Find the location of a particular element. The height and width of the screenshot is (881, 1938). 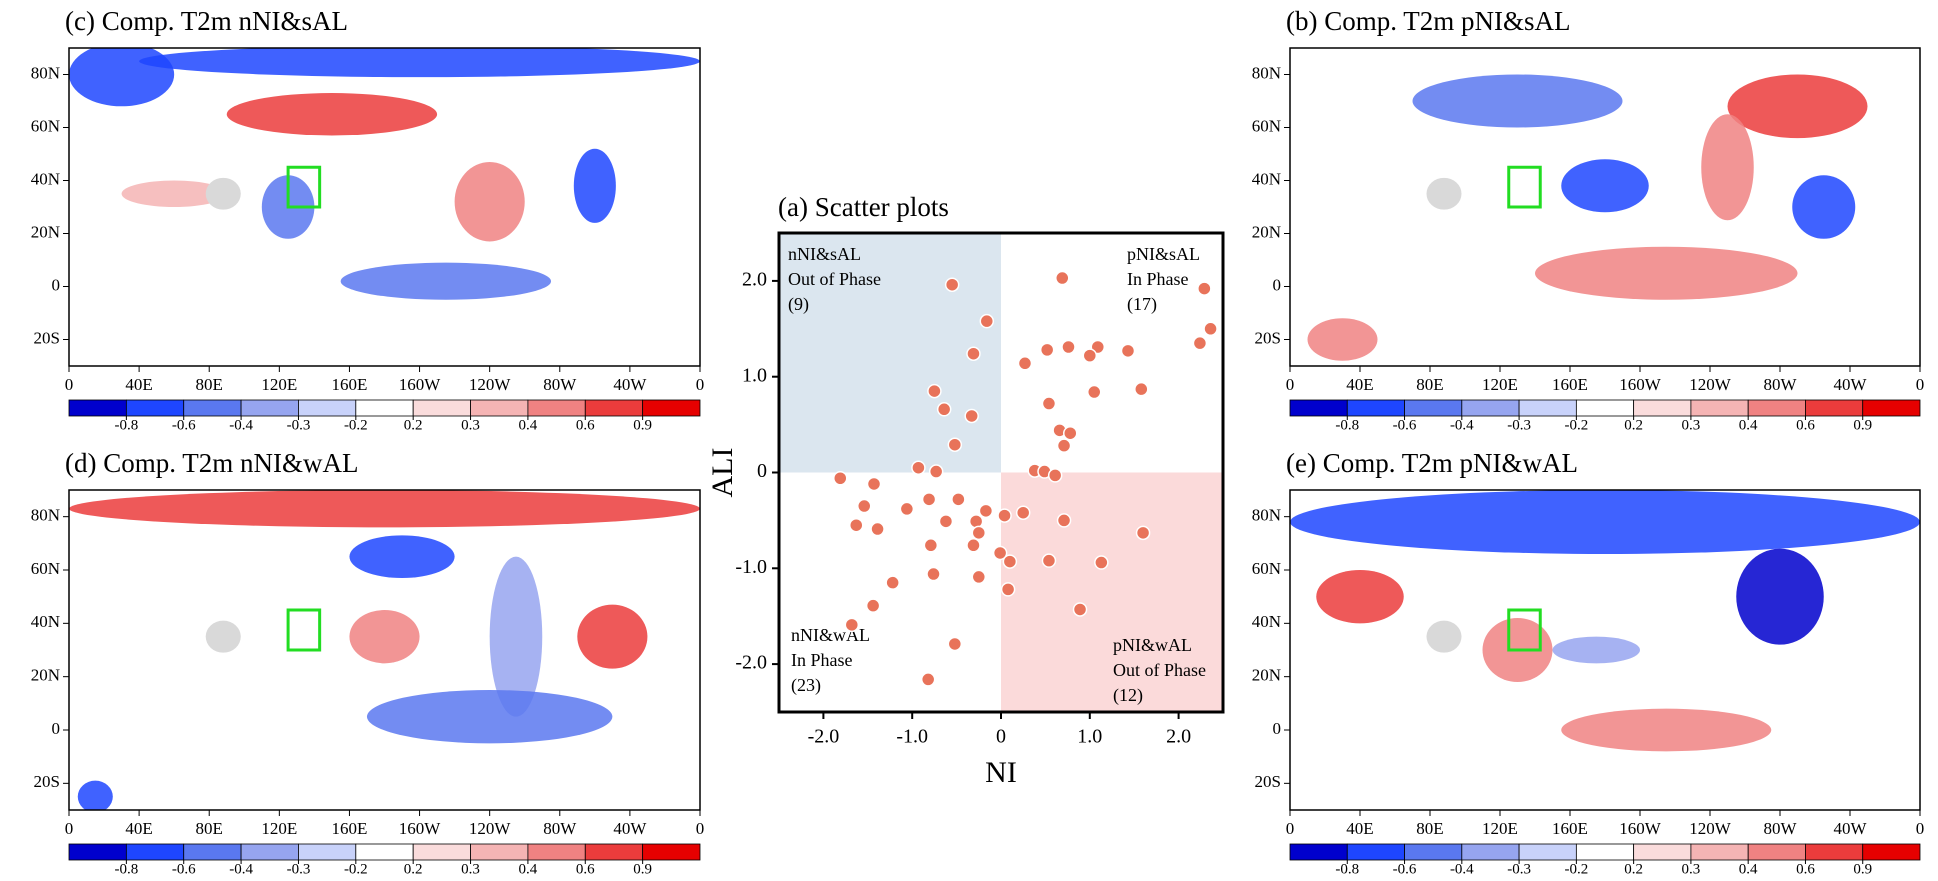

y-tick-label: 60N is located at coordinates (45, 125).